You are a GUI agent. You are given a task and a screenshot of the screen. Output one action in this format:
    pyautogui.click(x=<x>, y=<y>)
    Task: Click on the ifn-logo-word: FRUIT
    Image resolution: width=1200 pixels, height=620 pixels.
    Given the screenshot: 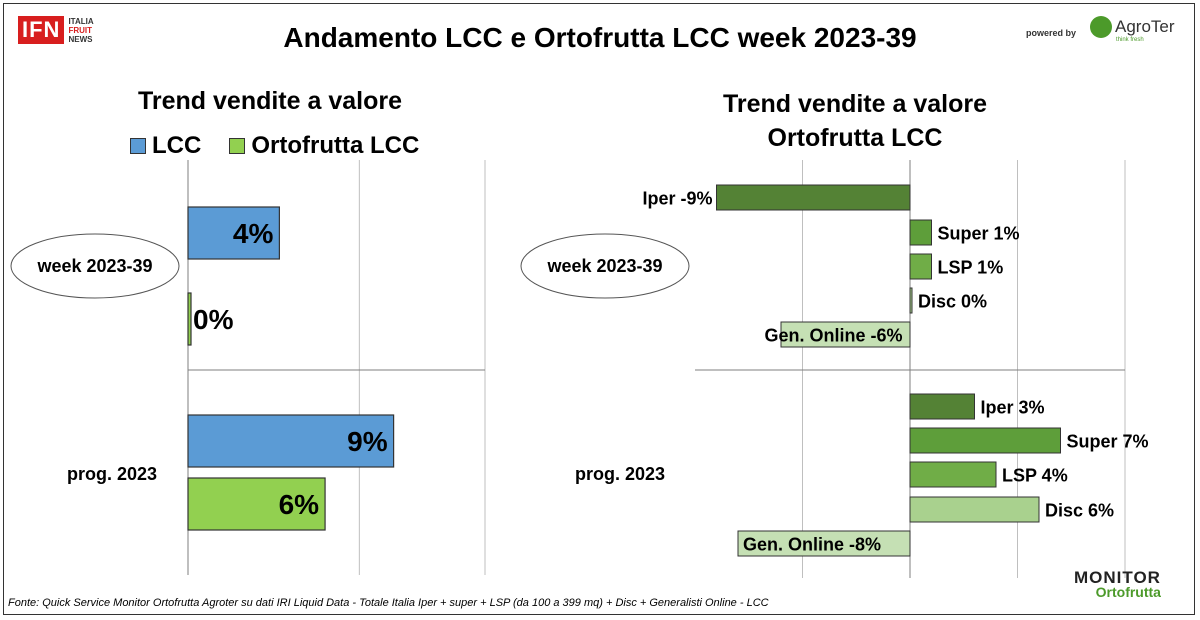 What is the action you would take?
    pyautogui.click(x=80, y=30)
    